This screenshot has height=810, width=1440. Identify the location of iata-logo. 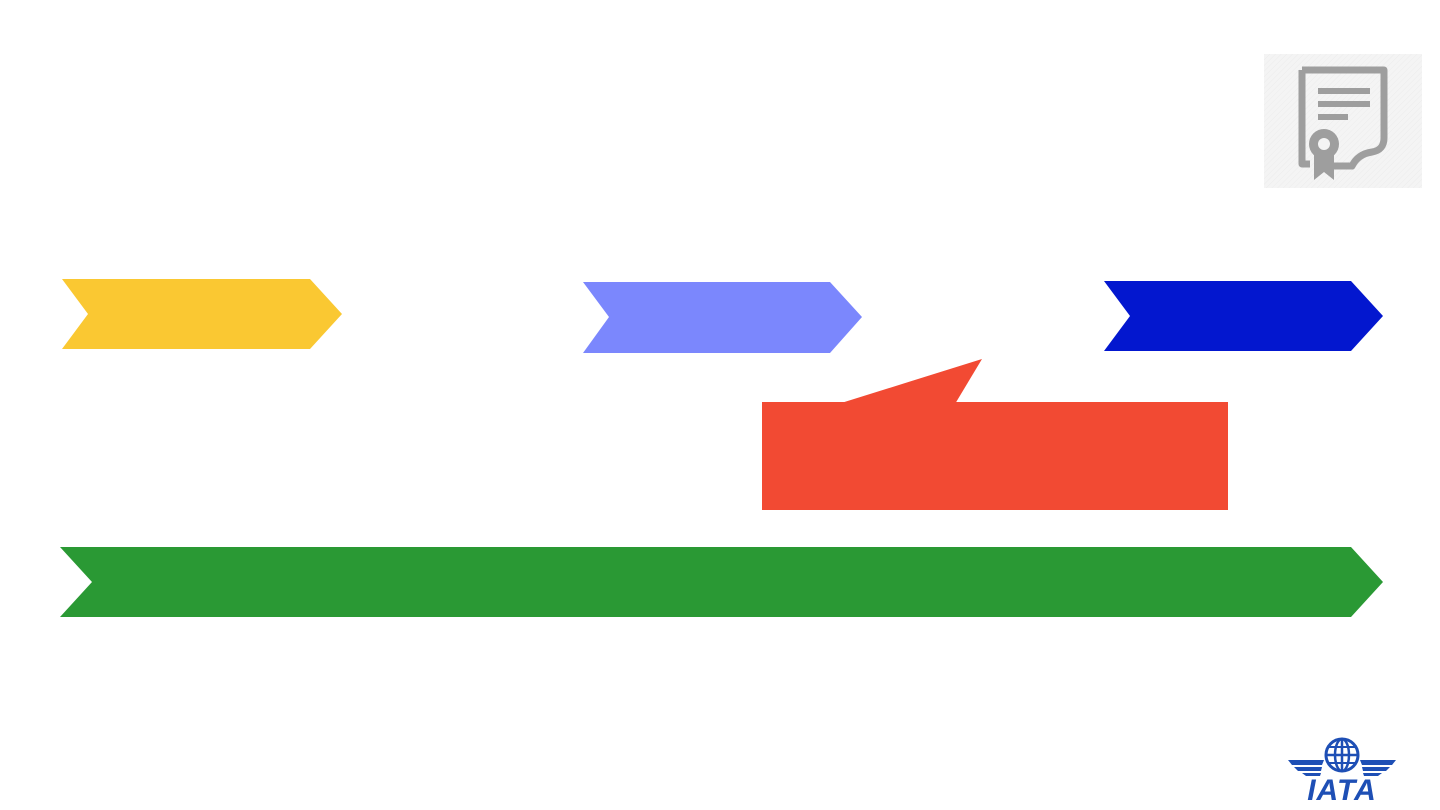
(1342, 773).